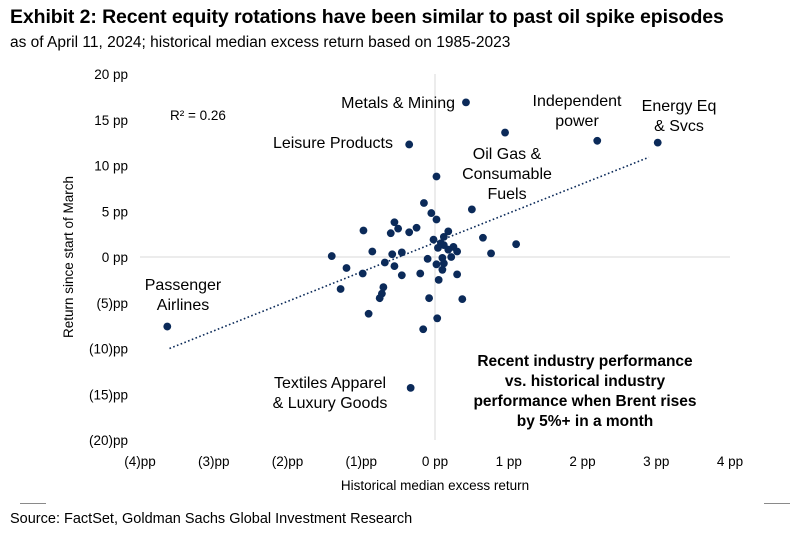 The width and height of the screenshot is (800, 533). I want to click on y-tick-label: 10 pp, so click(111, 166).